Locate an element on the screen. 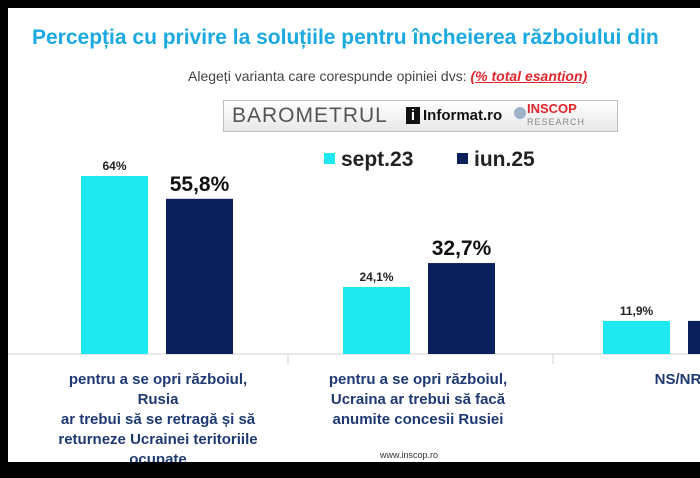 This screenshot has height=478, width=700. informat-i-icon: i is located at coordinates (413, 115).